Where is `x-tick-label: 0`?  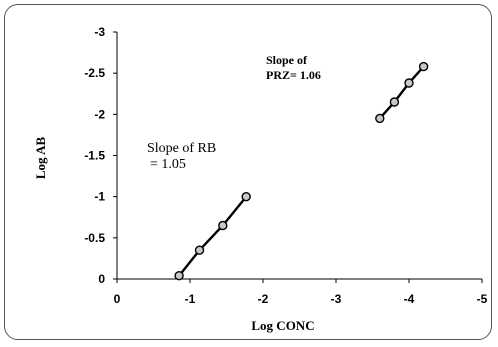
x-tick-label: 0 is located at coordinates (117, 299).